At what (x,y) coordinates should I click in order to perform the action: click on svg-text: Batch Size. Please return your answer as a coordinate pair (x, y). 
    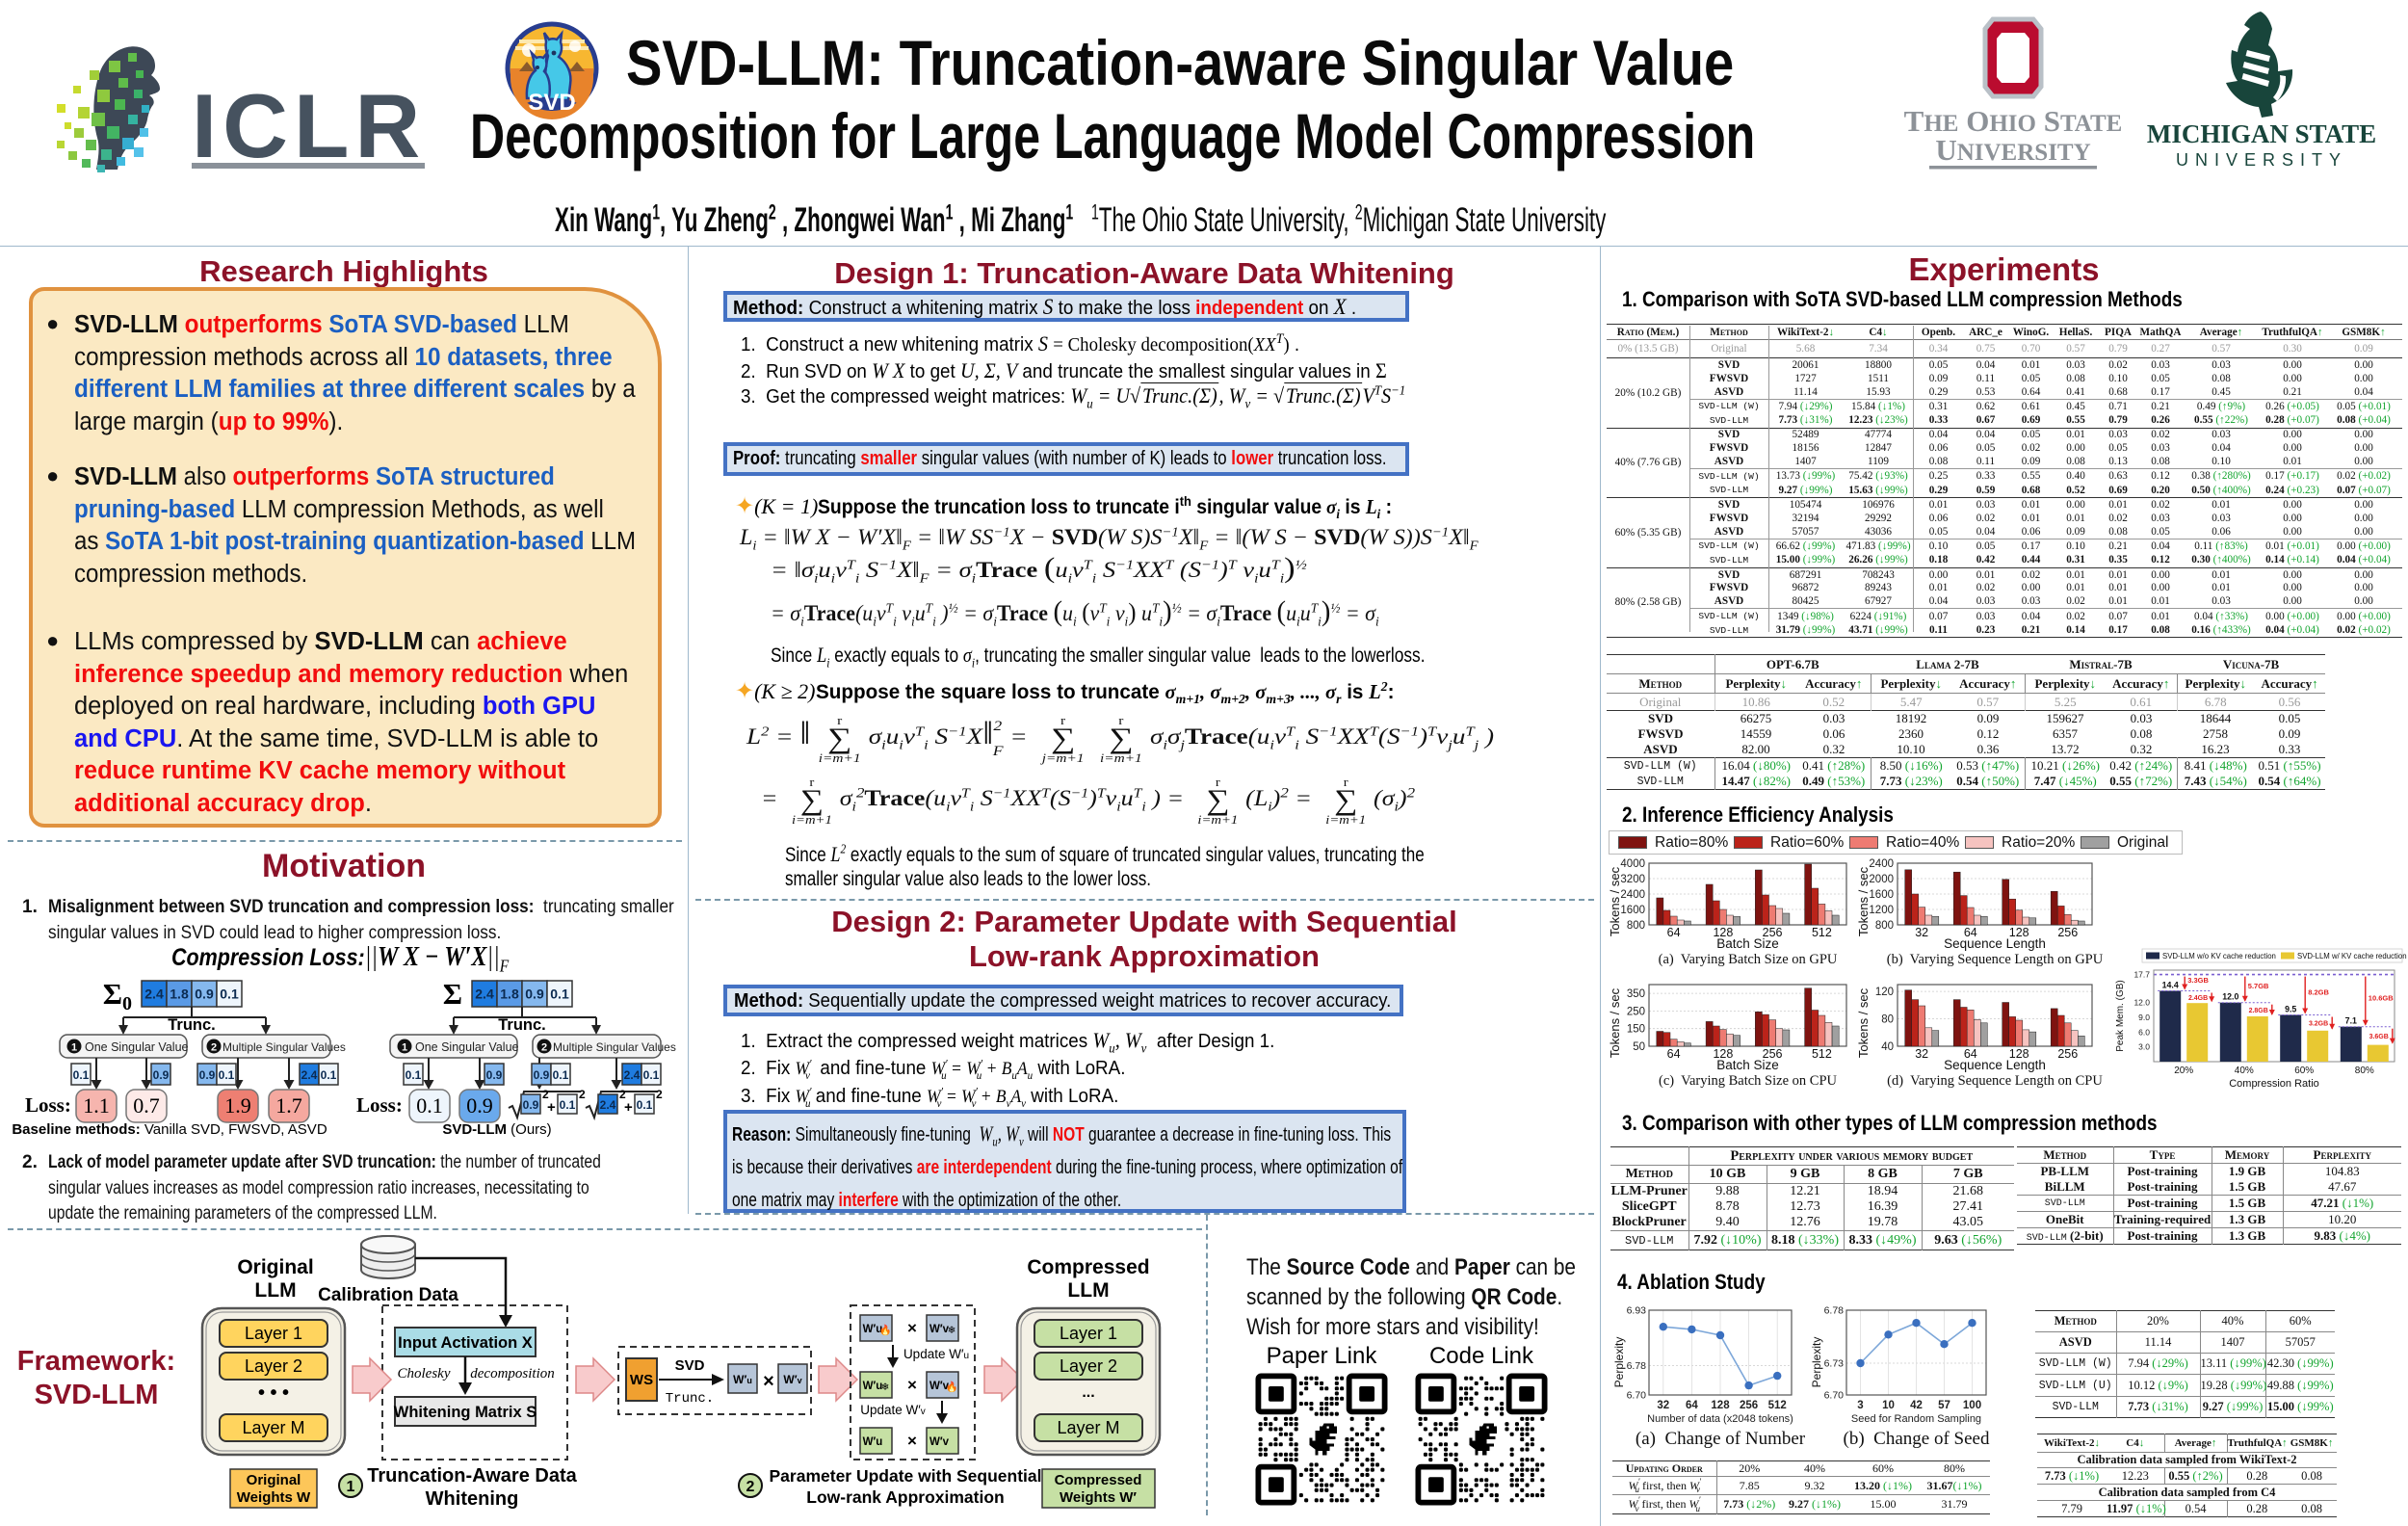
    Looking at the image, I should click on (1747, 1065).